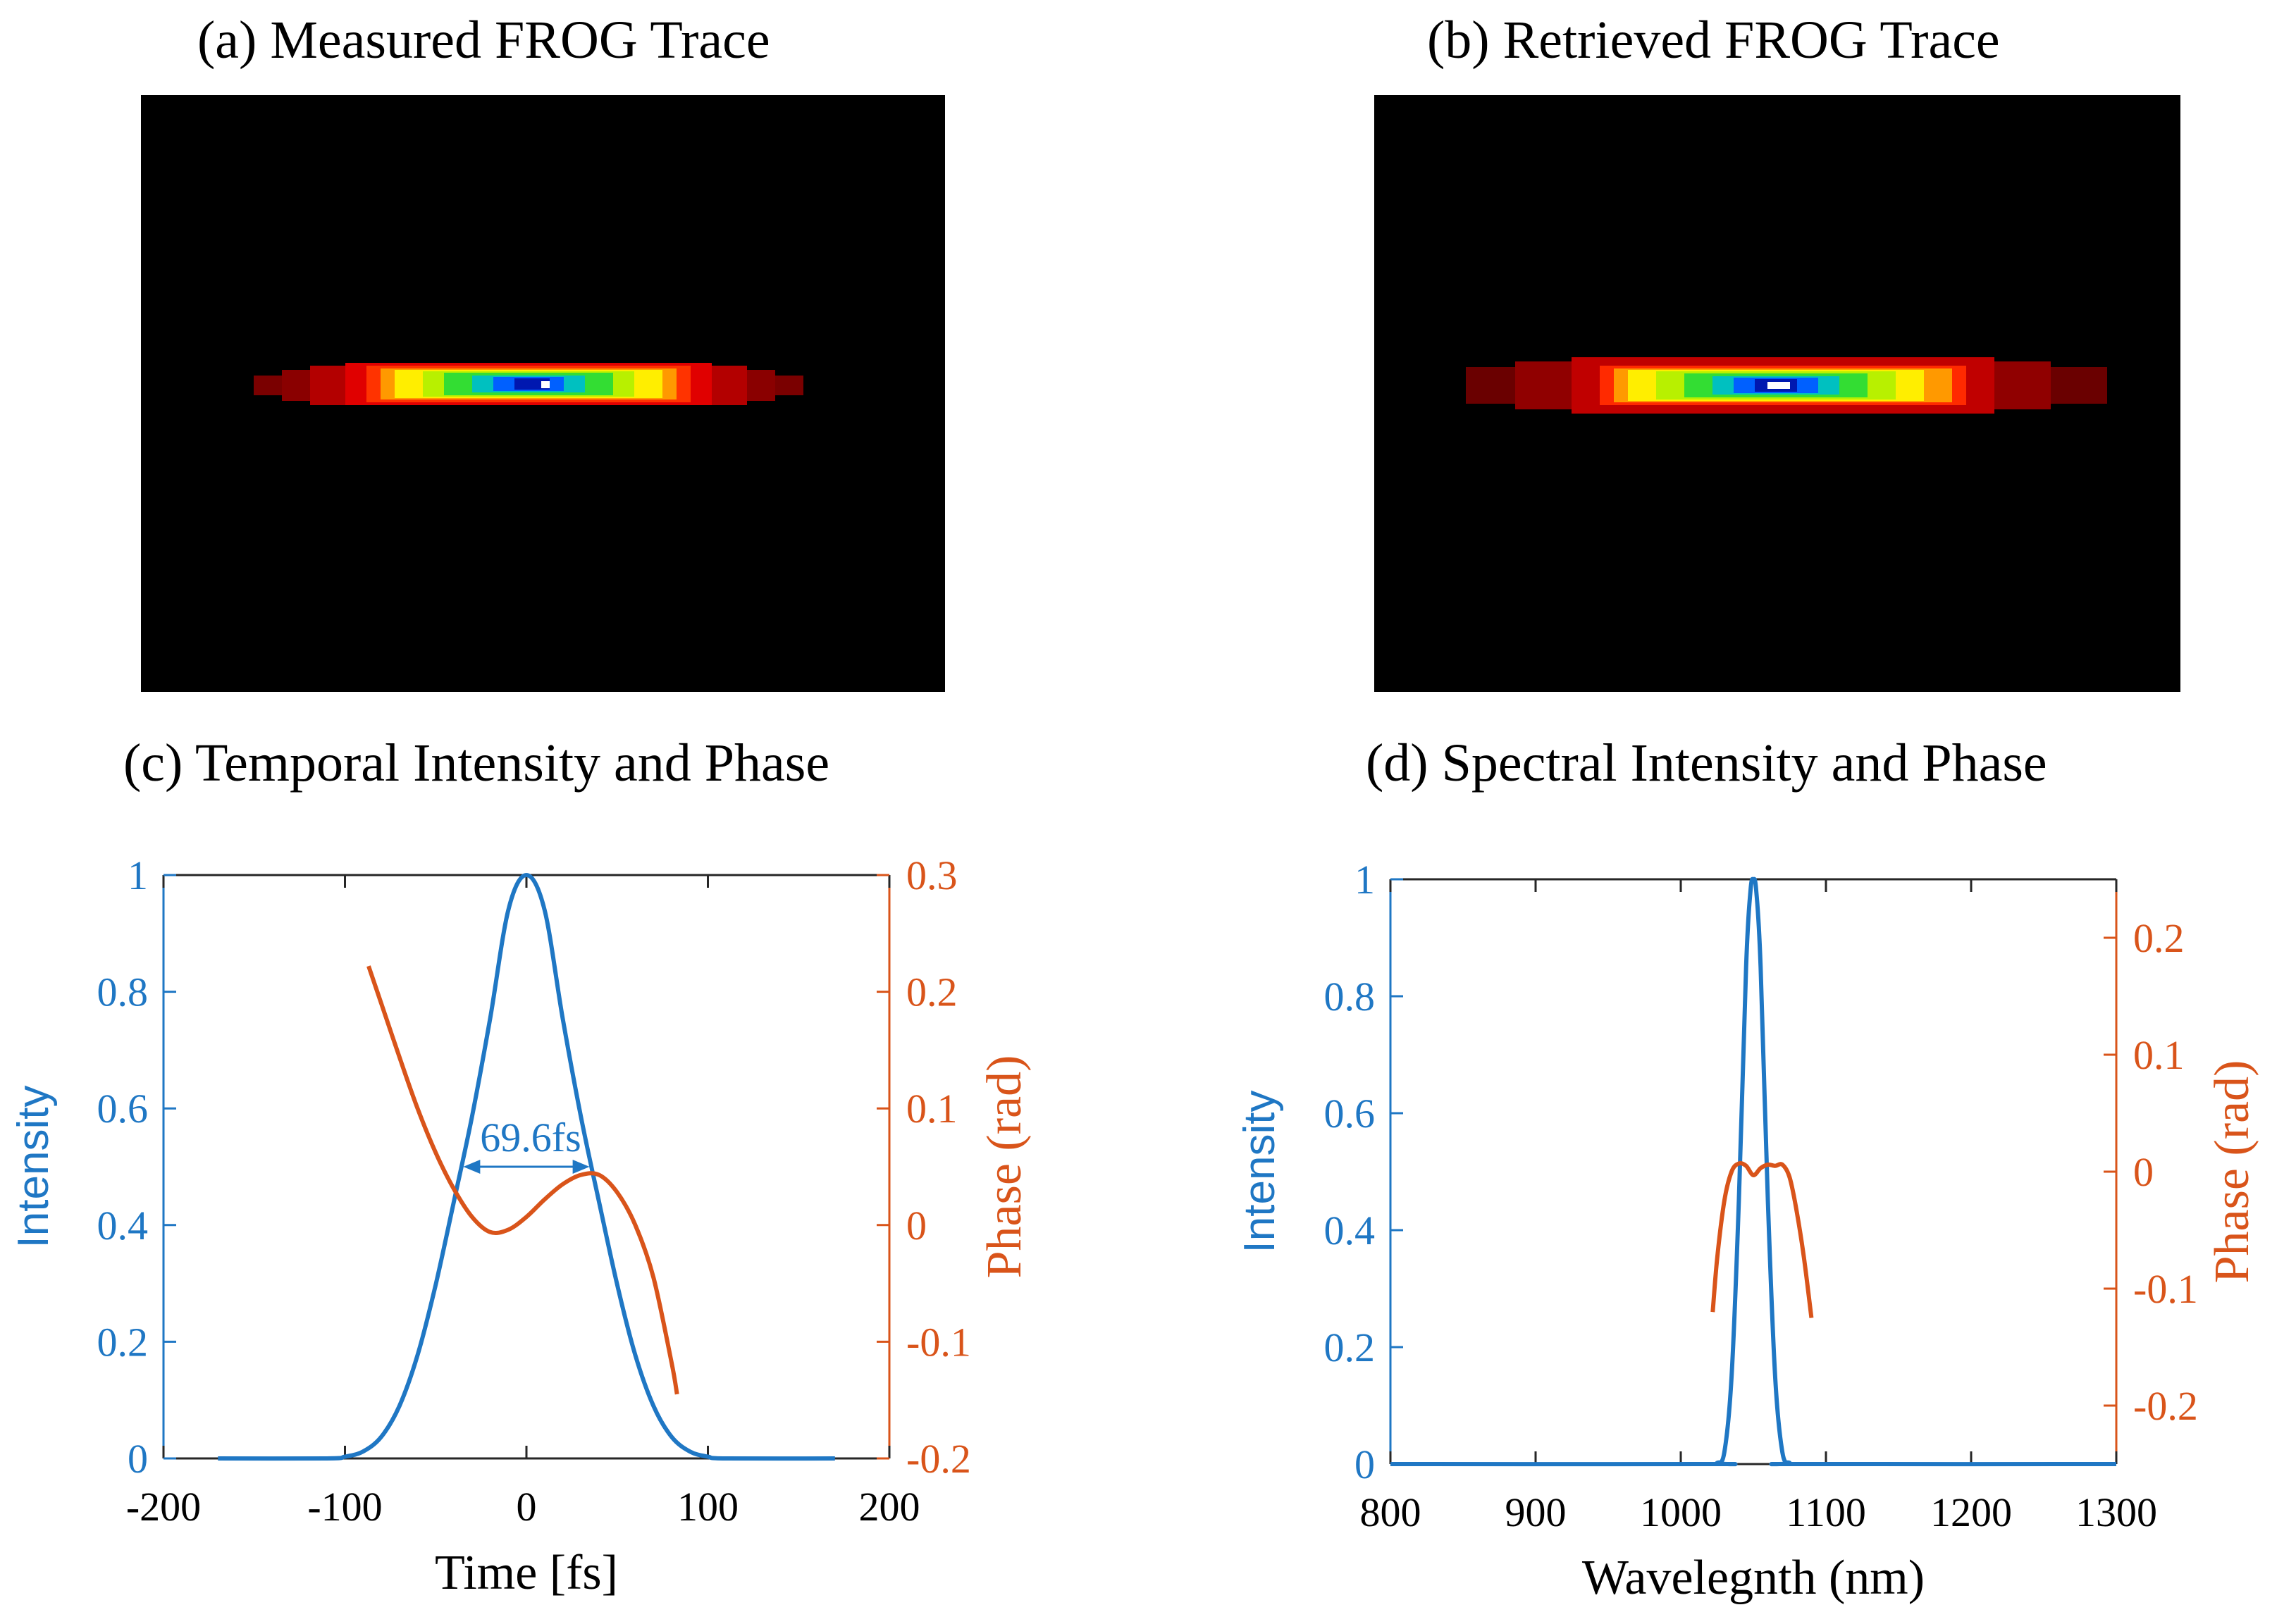 The image size is (2296, 1624). I want to click on chart-c-fwhm-label: 69.6fs, so click(530, 1137).